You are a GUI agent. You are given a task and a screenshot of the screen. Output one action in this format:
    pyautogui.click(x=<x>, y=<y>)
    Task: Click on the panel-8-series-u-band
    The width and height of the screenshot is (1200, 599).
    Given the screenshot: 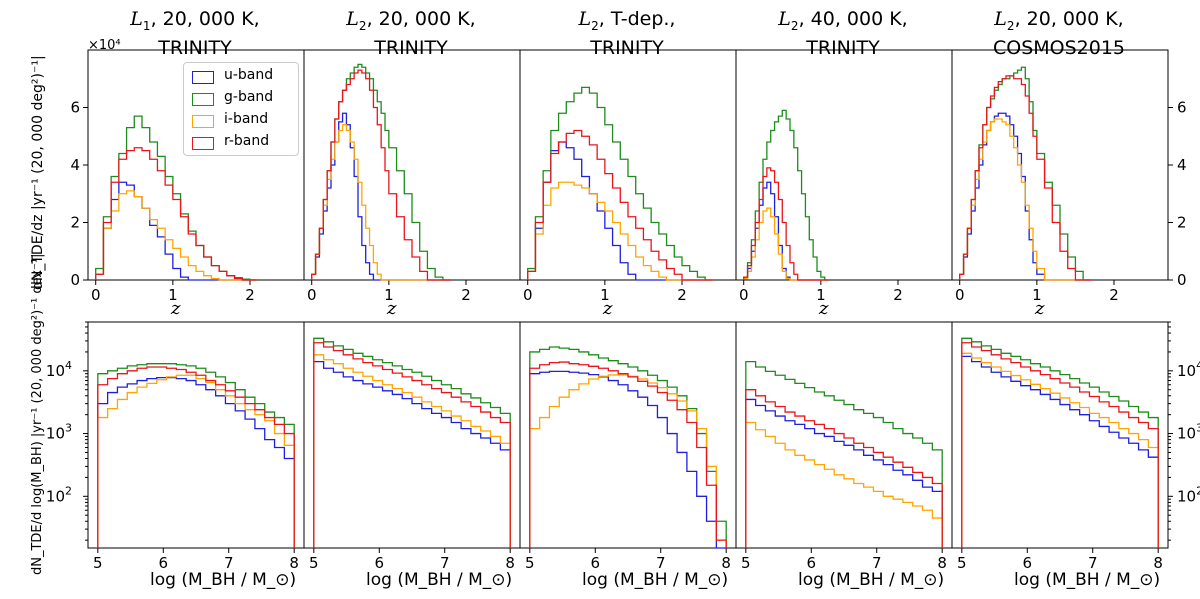 What is the action you would take?
    pyautogui.click(x=628, y=459)
    